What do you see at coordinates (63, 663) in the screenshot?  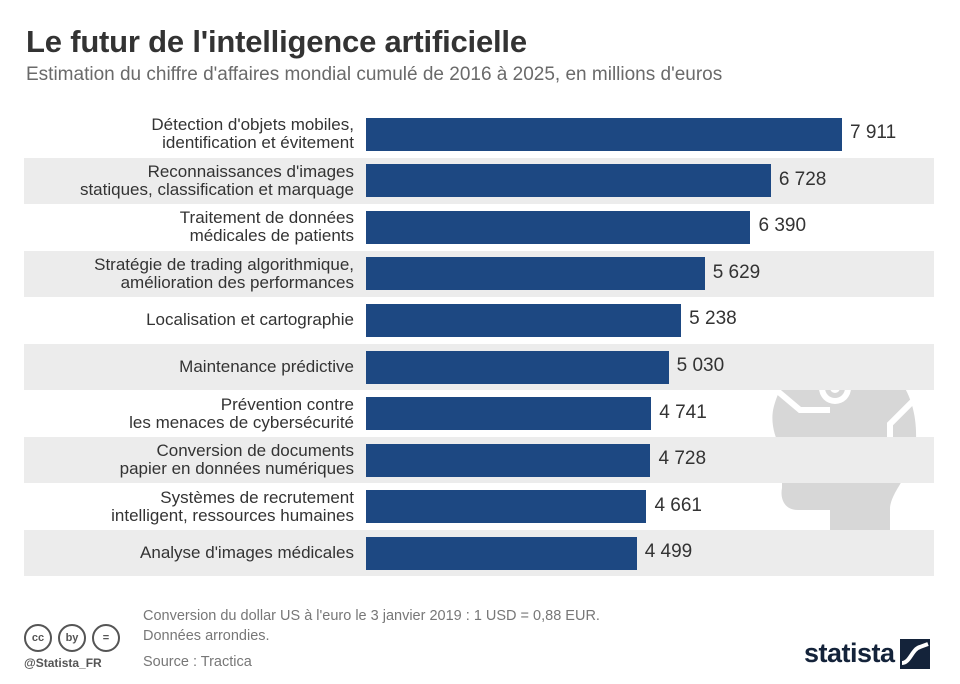 I see `statista-handle: @Statista_FR` at bounding box center [63, 663].